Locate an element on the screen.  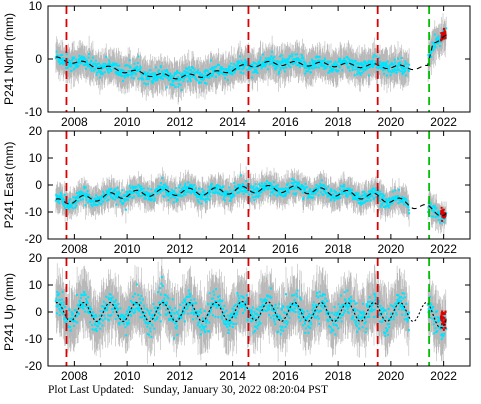
last-updated-label: Plot Last Updated: is located at coordinates (91, 390).